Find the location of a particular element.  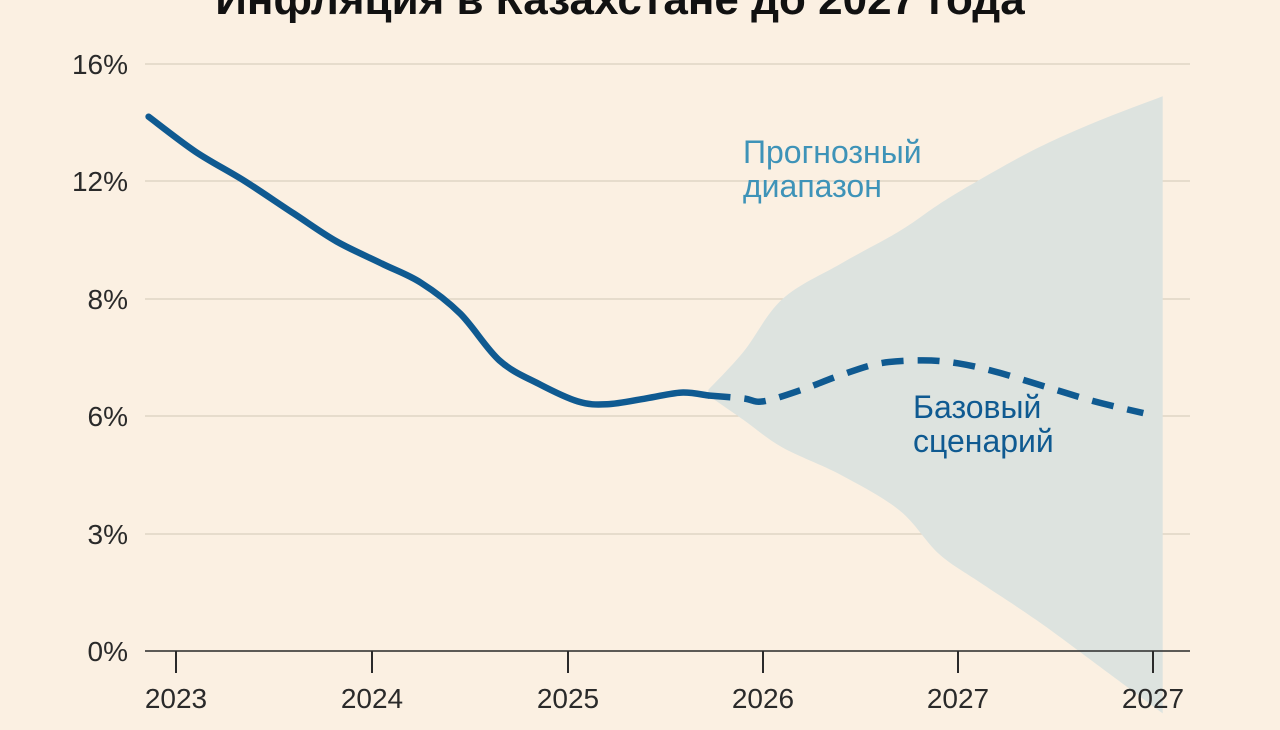

base-label-line-1: сценарий is located at coordinates (983, 441).